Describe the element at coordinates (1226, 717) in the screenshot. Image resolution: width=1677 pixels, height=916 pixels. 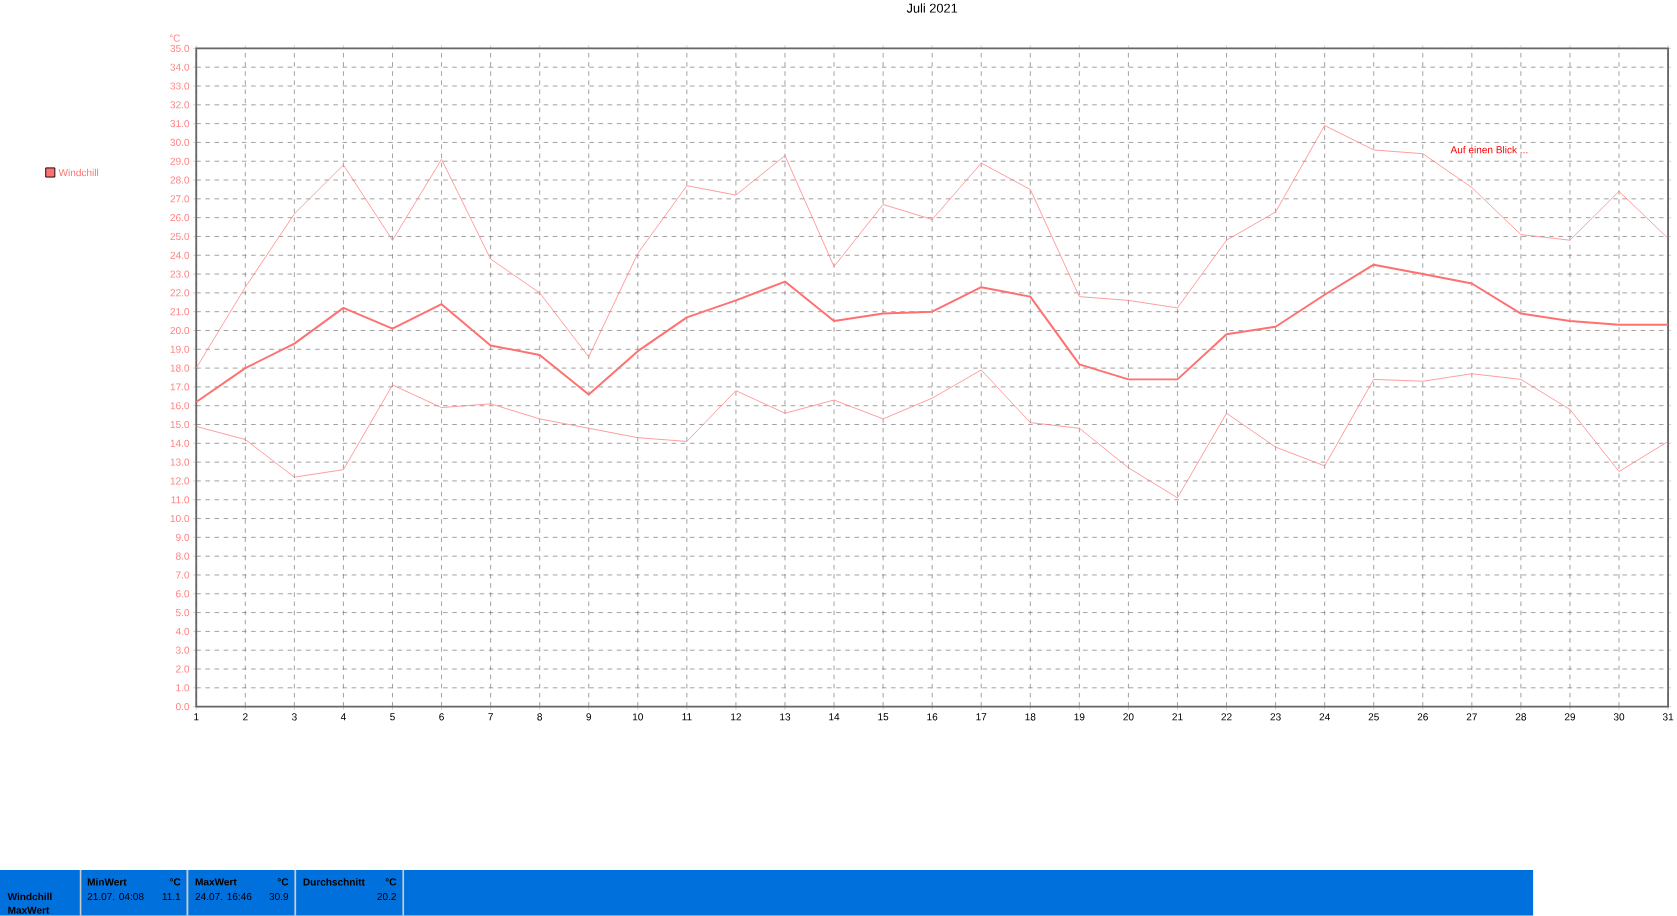
I see `x-tick-label: 22` at that location.